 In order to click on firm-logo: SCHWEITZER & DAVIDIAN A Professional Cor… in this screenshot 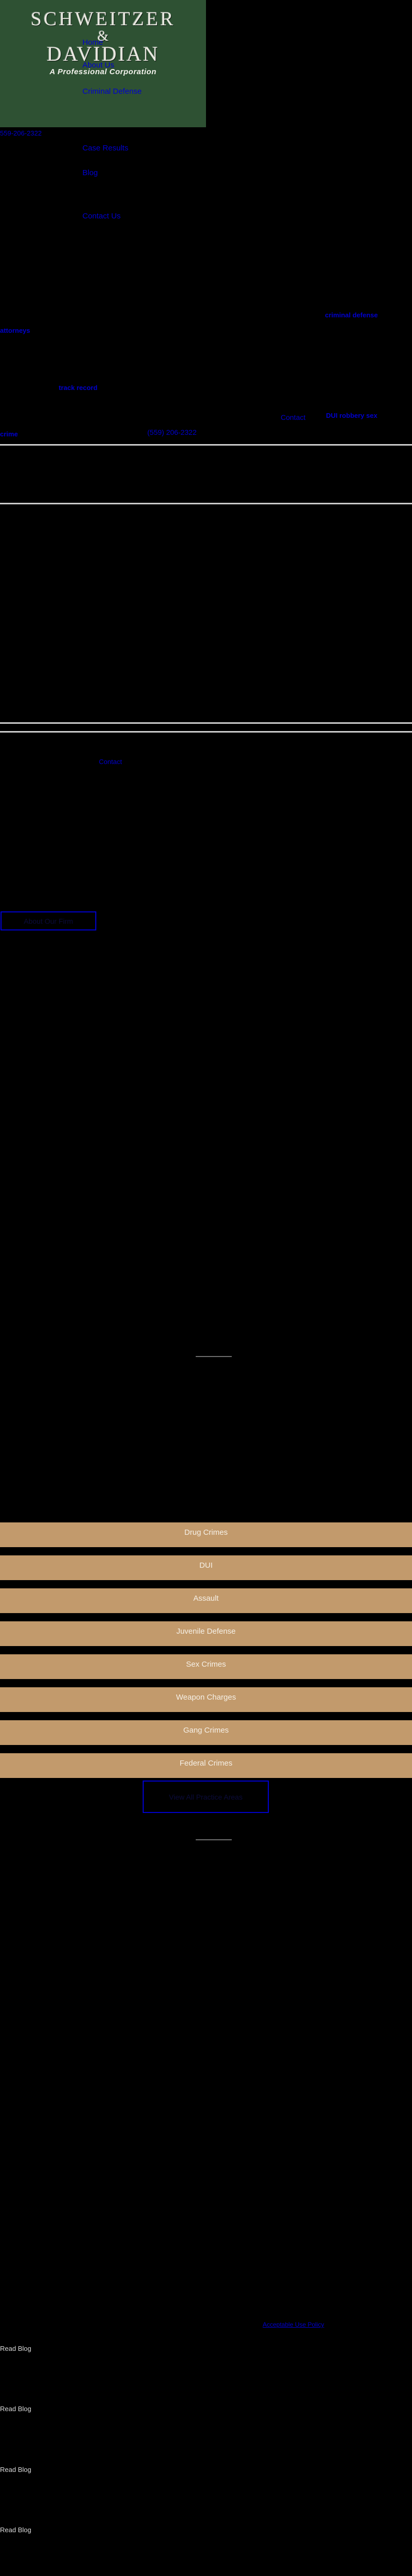, I will do `click(103, 43)`.